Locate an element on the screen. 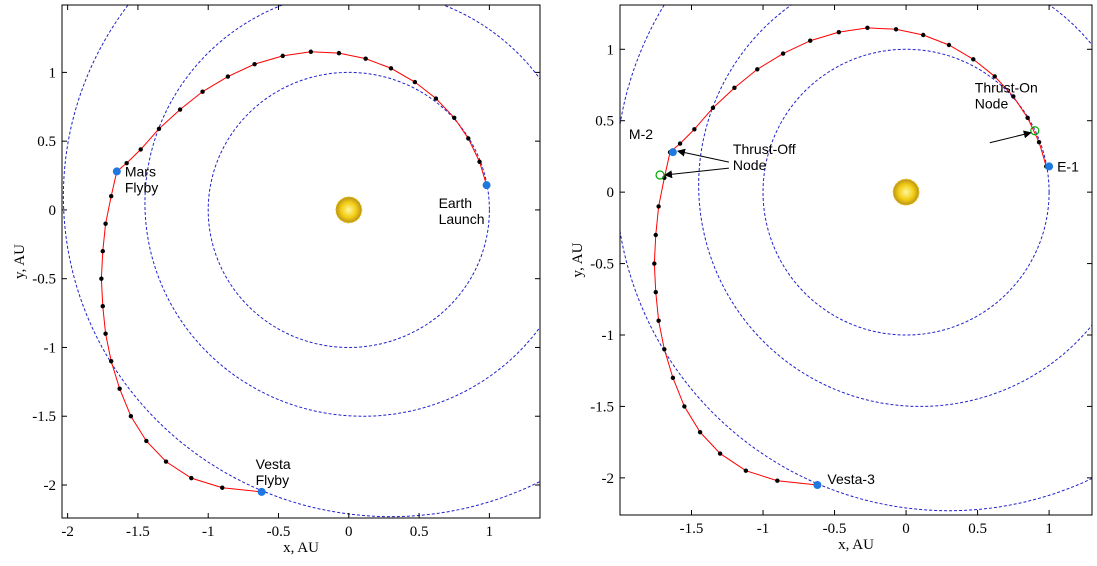 The width and height of the screenshot is (1097, 566). x-tick-label: -2 is located at coordinates (67, 532).